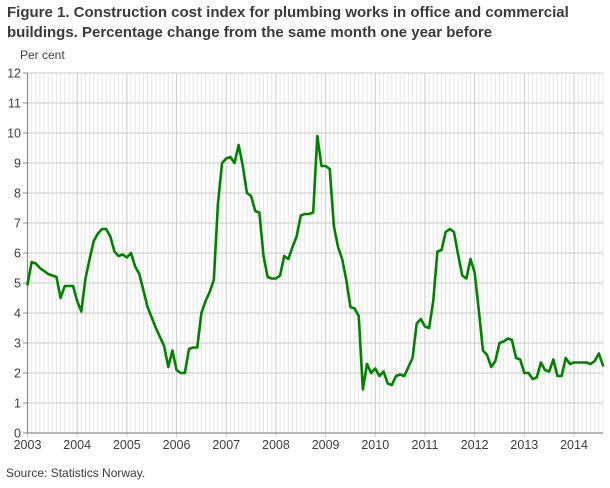  I want to click on x-tick-label: 2012, so click(475, 445).